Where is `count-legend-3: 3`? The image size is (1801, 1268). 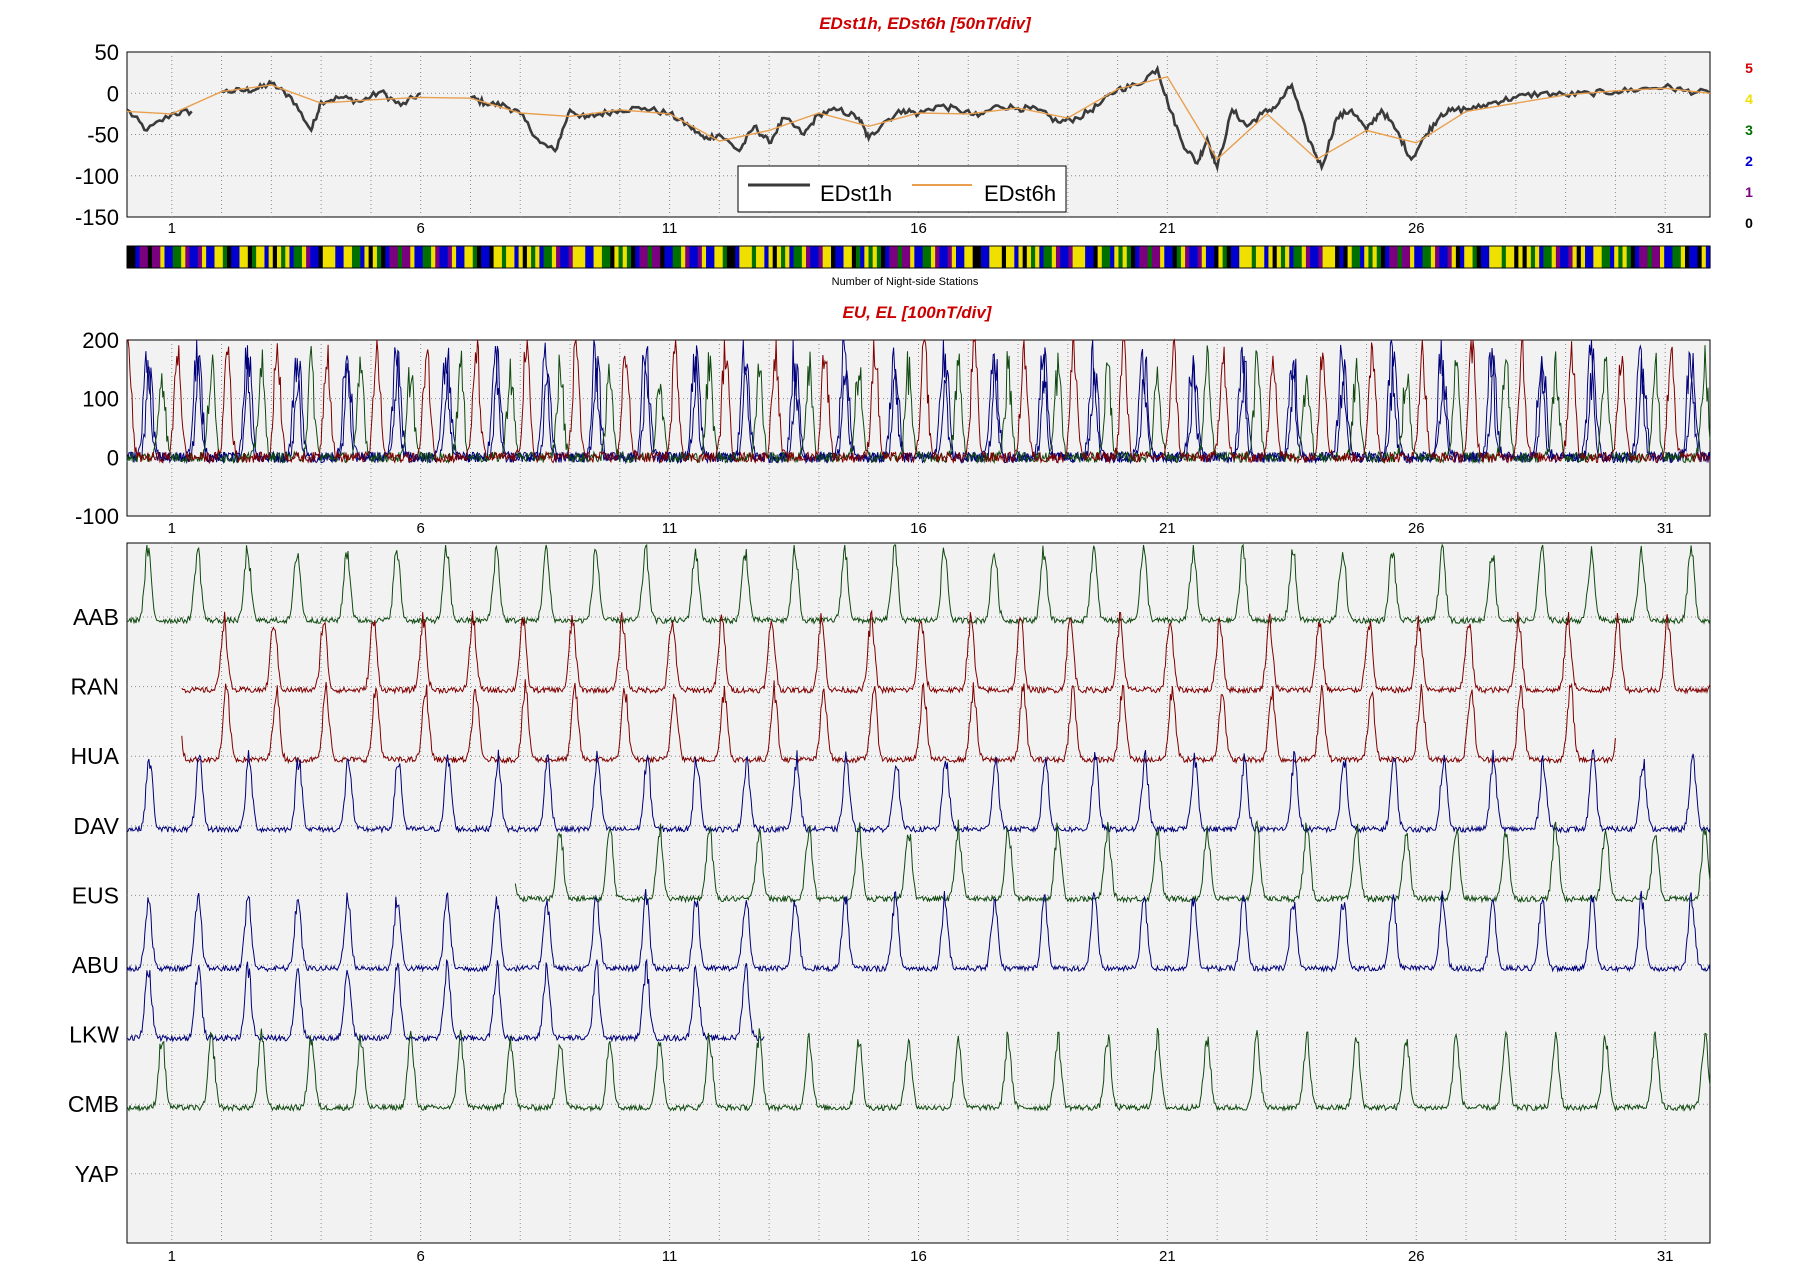
count-legend-3: 3 is located at coordinates (1749, 130).